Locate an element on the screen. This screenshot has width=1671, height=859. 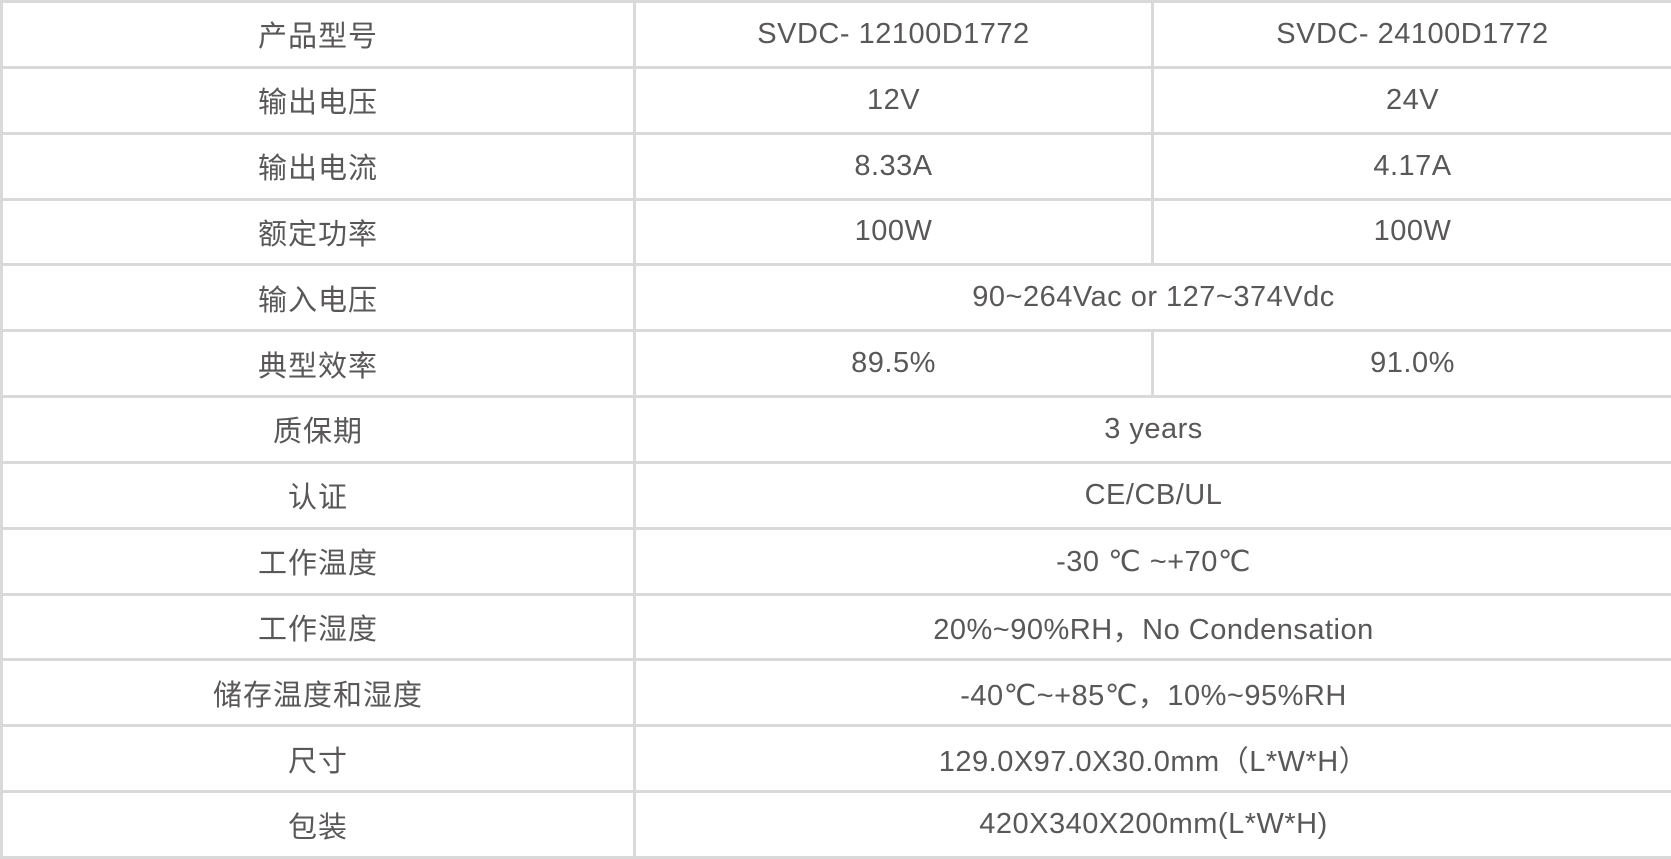
row-value-1: 8.33A is located at coordinates (893, 166).